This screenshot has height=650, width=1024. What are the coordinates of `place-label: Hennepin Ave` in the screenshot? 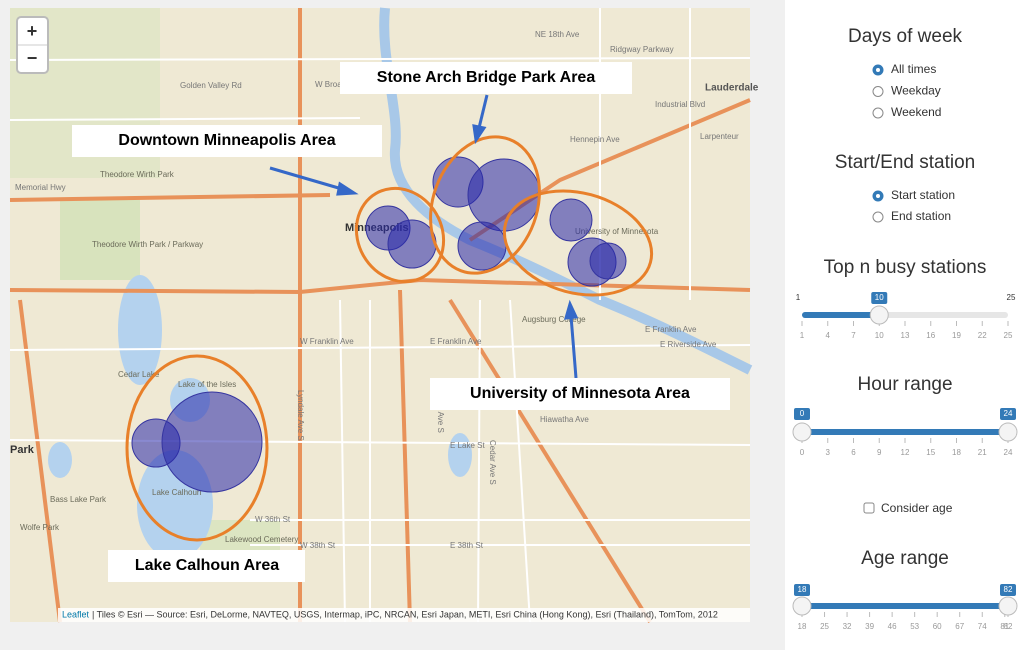 It's located at (595, 139).